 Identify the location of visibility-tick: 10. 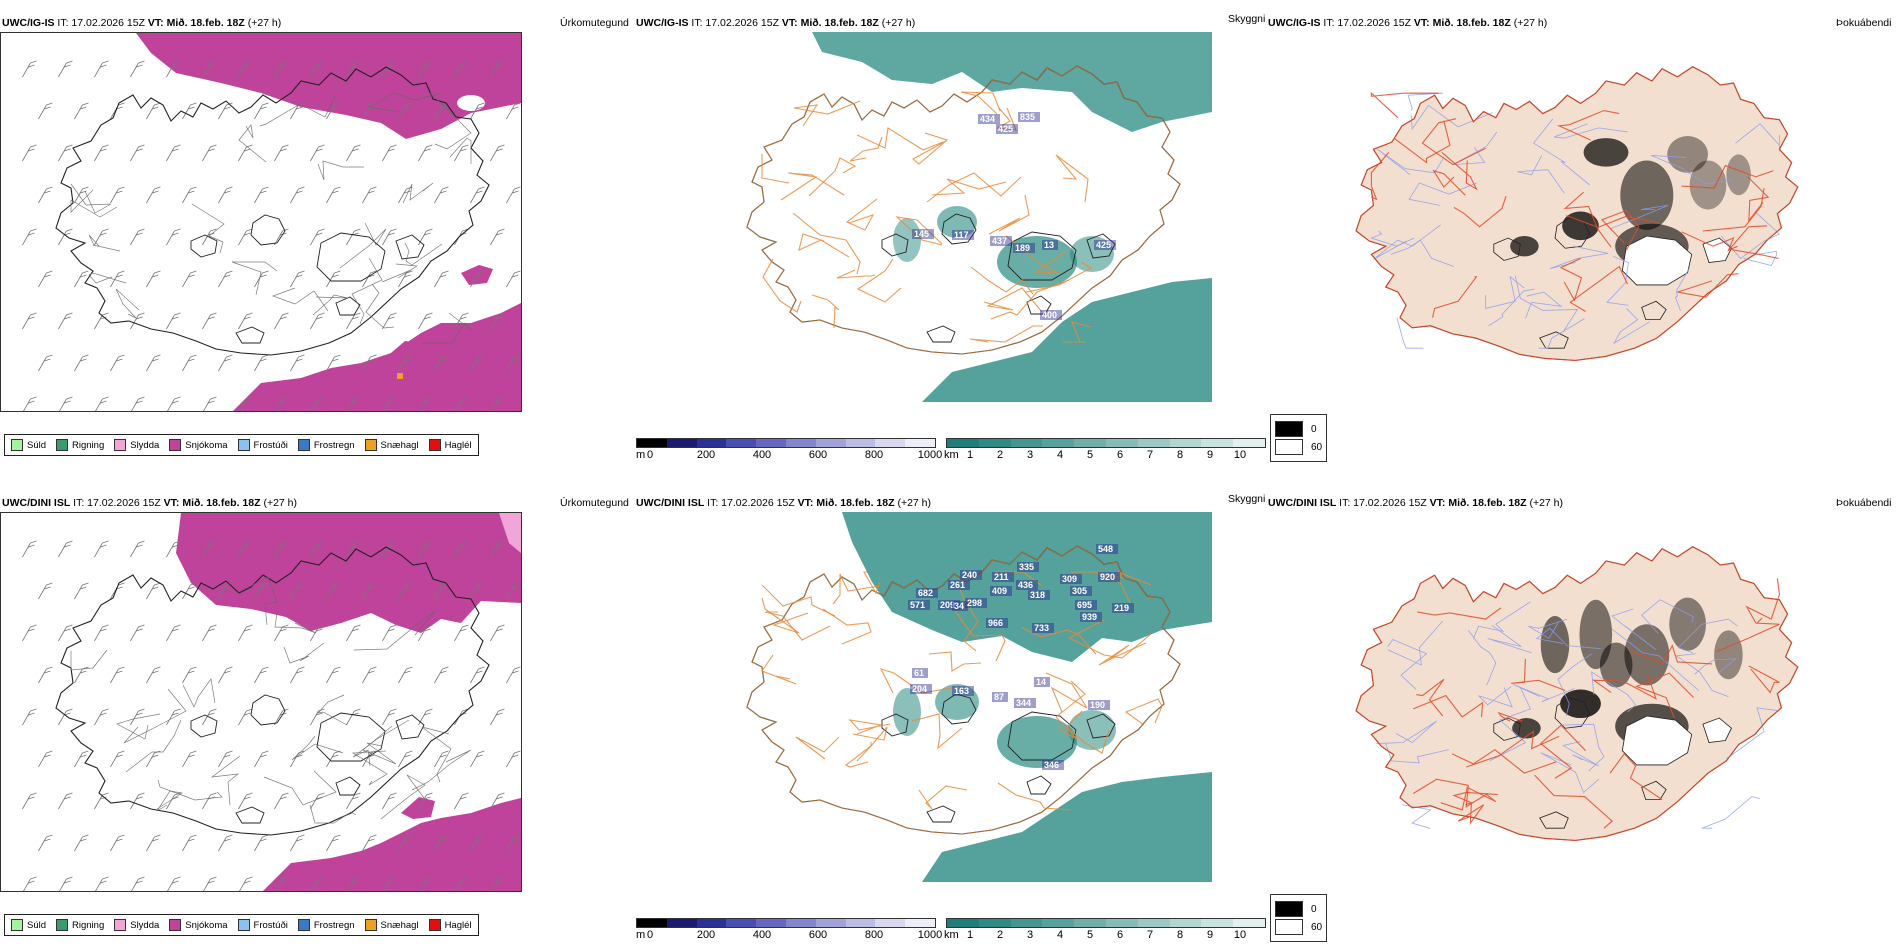
(1240, 455).